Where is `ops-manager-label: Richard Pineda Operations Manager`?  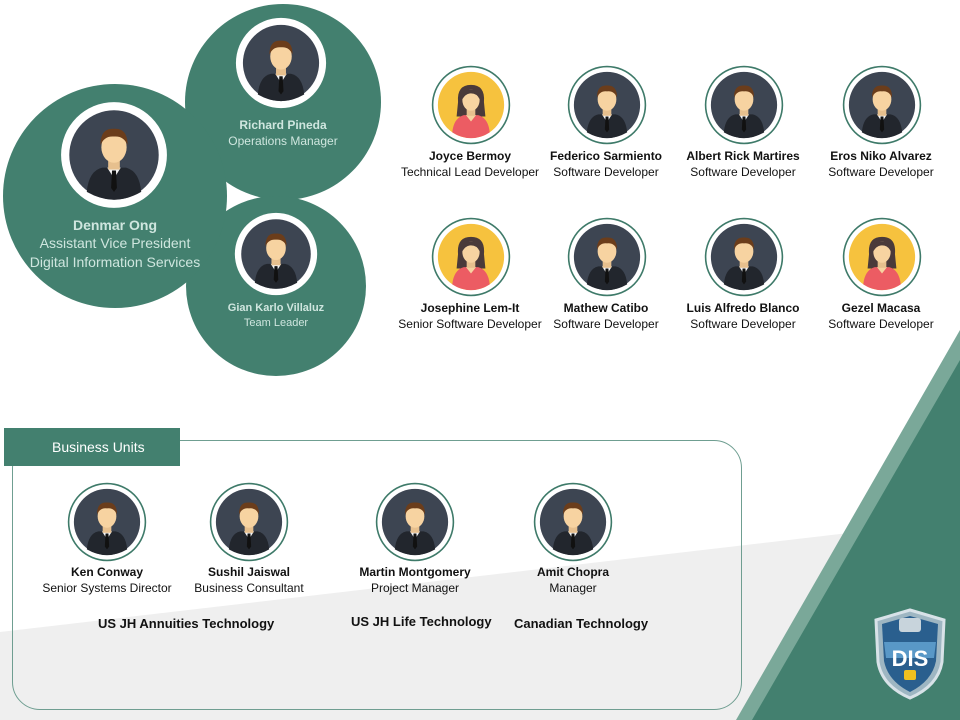 ops-manager-label: Richard Pineda Operations Manager is located at coordinates (283, 134).